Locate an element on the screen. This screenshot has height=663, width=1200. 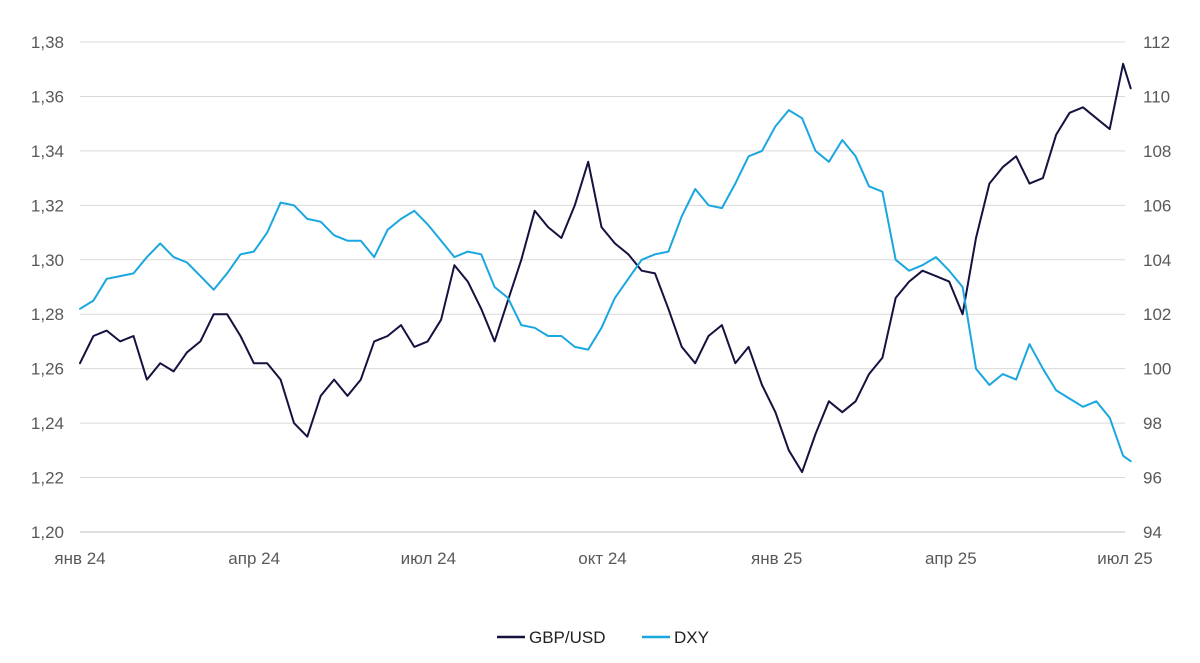
x-tick-label: июл 25 is located at coordinates (1124, 558).